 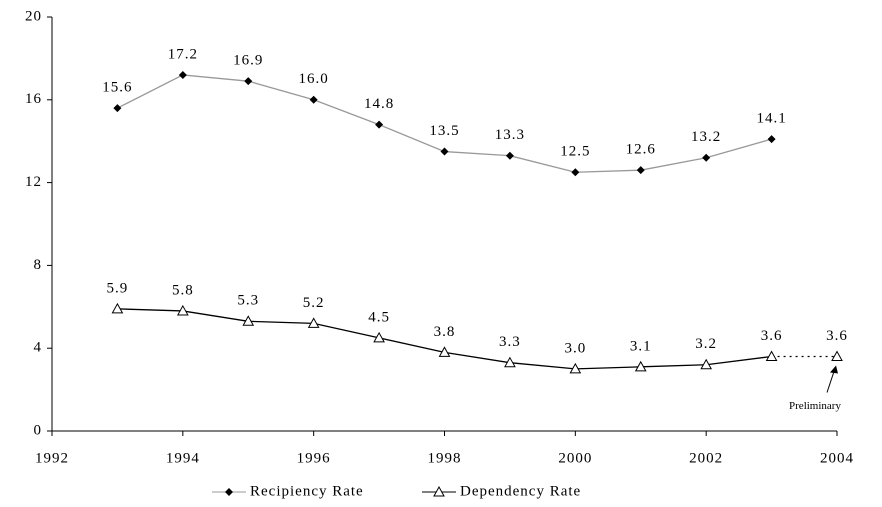 I want to click on x-tick-label: 1998, so click(x=445, y=458).